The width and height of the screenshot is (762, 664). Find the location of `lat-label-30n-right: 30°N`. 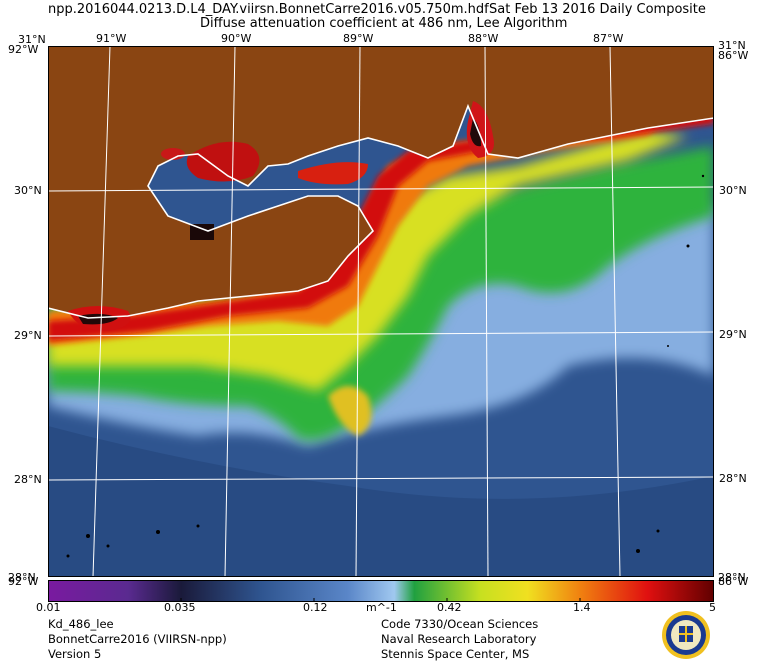

lat-label-30n-right: 30°N is located at coordinates (733, 190).